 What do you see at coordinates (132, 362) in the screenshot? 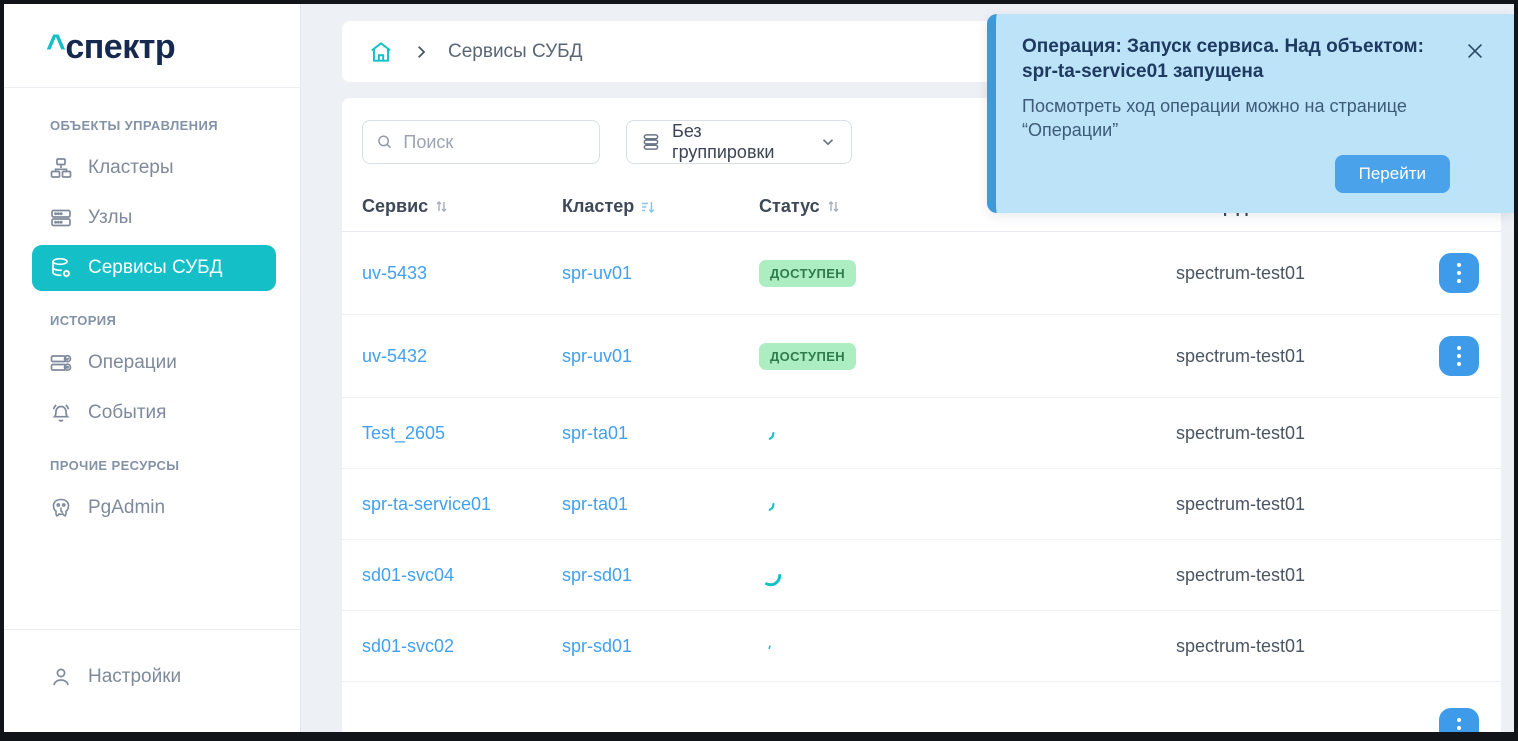
I see `sidebar-item-label: Операции` at bounding box center [132, 362].